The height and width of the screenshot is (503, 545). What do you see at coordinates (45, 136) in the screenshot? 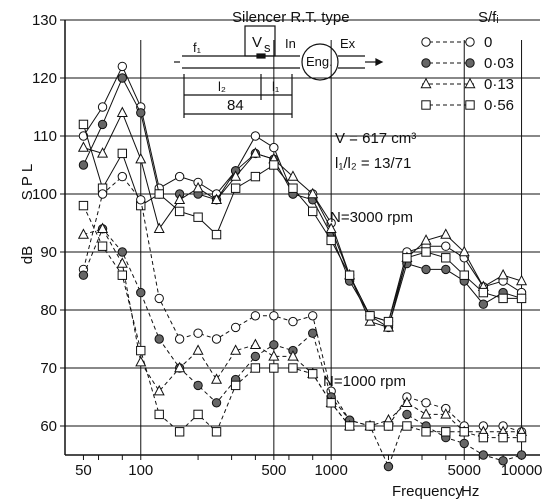
I see `y-tick-label-110: 110` at bounding box center [45, 136].